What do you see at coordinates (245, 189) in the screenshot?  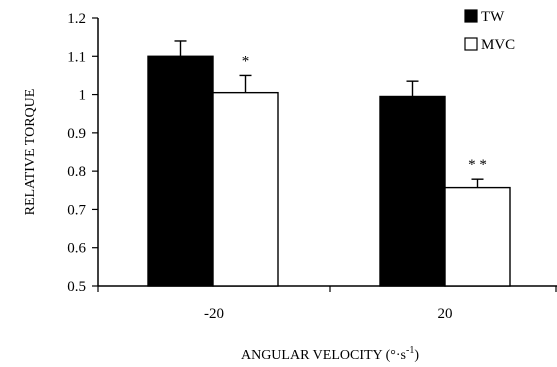 I see `bar-mvc--20` at bounding box center [245, 189].